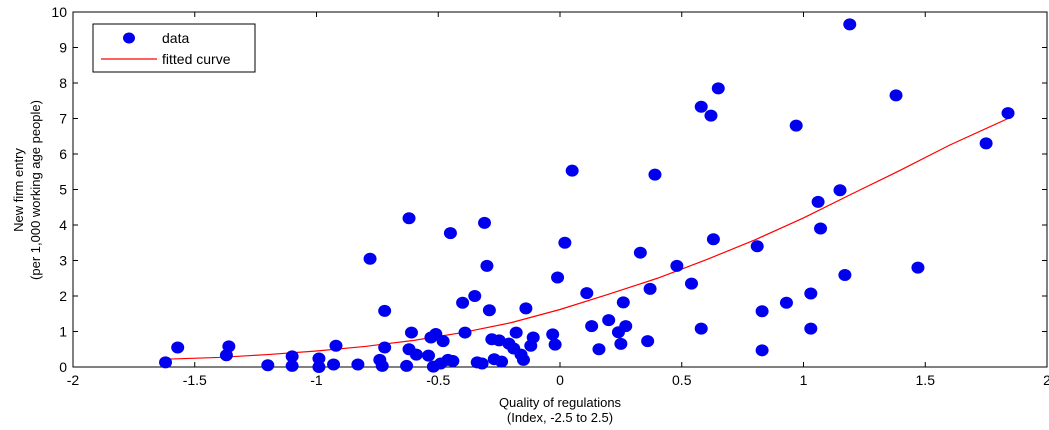  Describe the element at coordinates (926, 380) in the screenshot. I see `x-tick-label: 1.5` at that location.